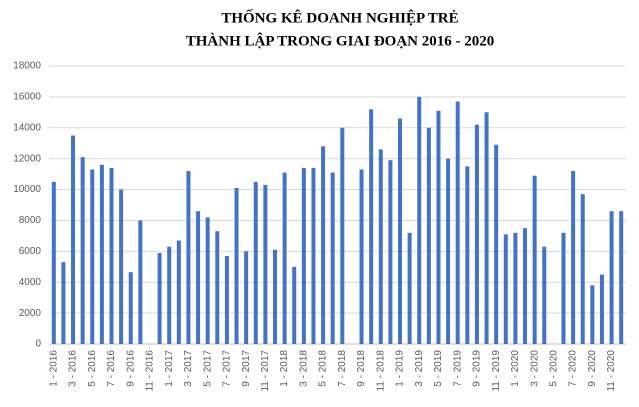 This screenshot has height=407, width=639. Describe the element at coordinates (419, 368) in the screenshot. I see `x-tick-label: 3 - 2019` at that location.